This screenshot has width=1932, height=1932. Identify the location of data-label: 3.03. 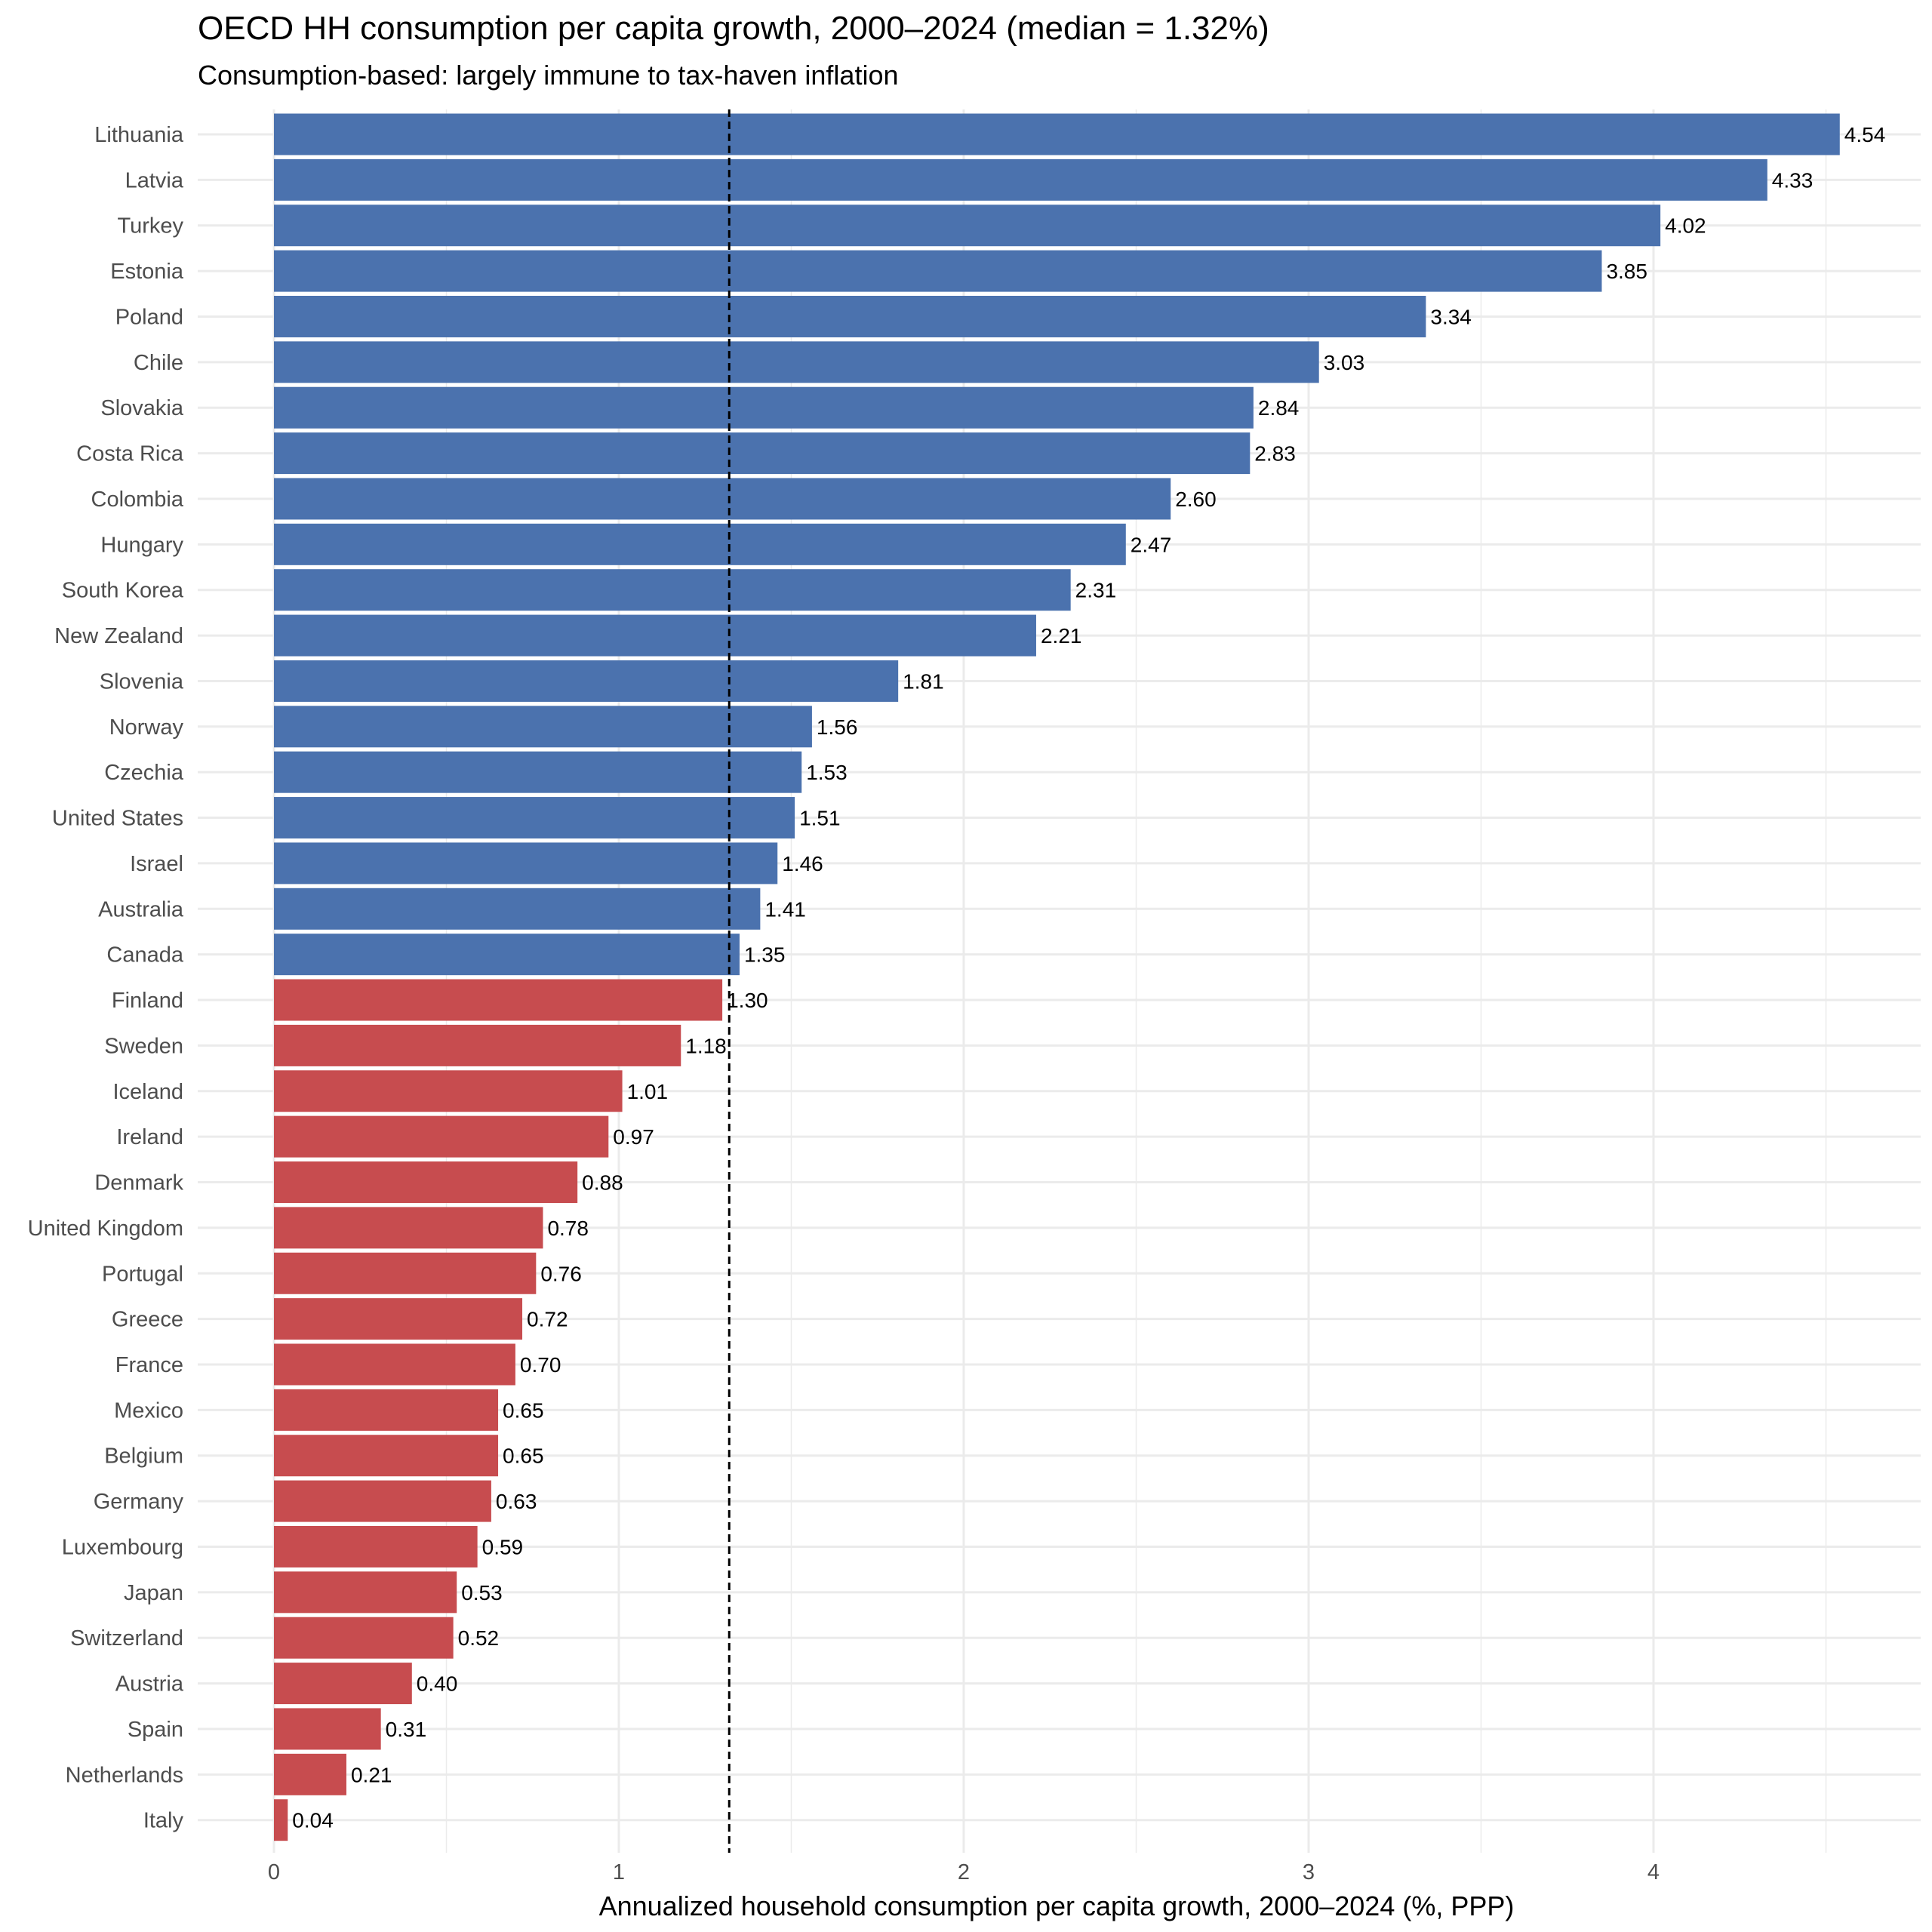
(1344, 362).